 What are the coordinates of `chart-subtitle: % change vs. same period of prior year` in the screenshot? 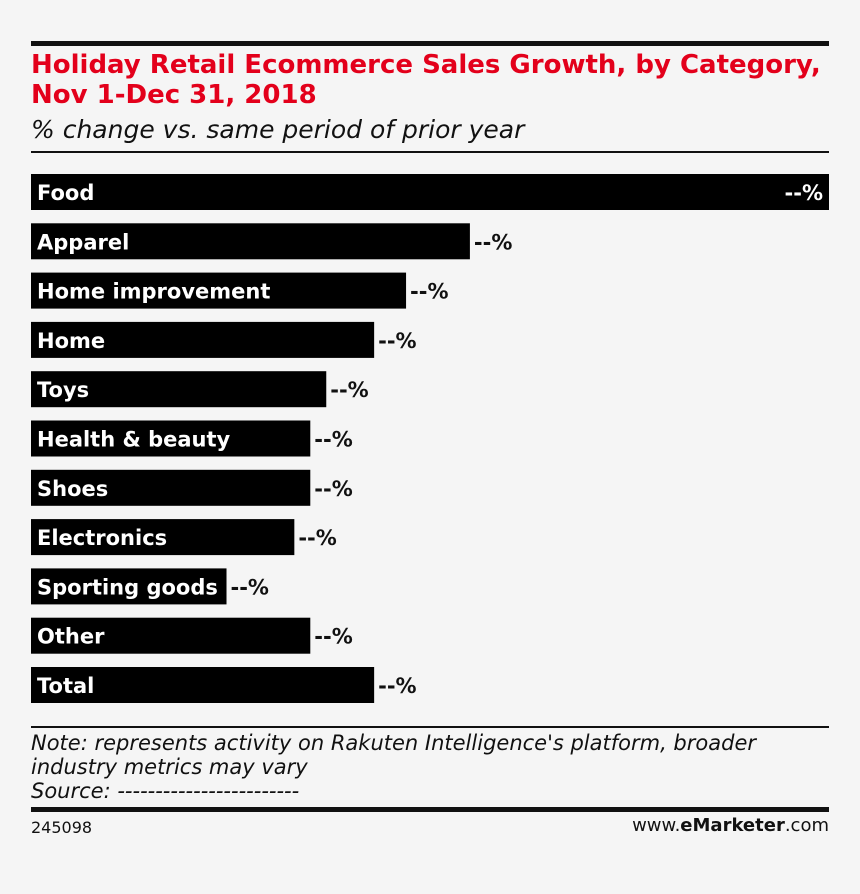 It's located at (278, 129).